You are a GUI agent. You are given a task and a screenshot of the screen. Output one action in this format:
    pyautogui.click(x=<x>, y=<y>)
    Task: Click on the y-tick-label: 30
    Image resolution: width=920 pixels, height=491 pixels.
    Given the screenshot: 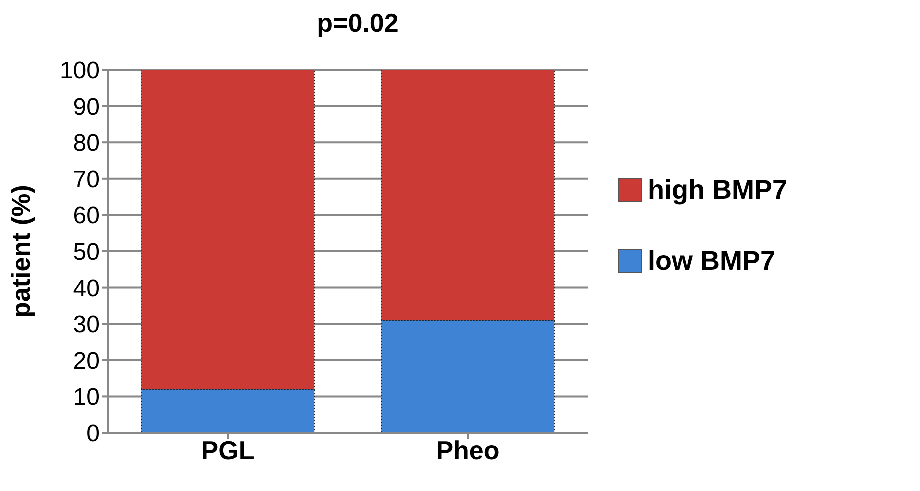 What is the action you would take?
    pyautogui.click(x=86, y=325)
    